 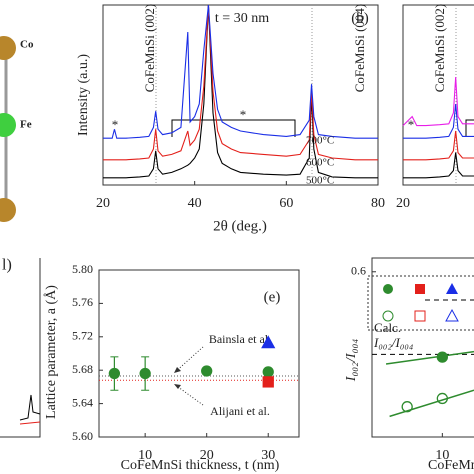 What do you see at coordinates (268, 455) in the screenshot?
I see `x-tick-label: 30` at bounding box center [268, 455].